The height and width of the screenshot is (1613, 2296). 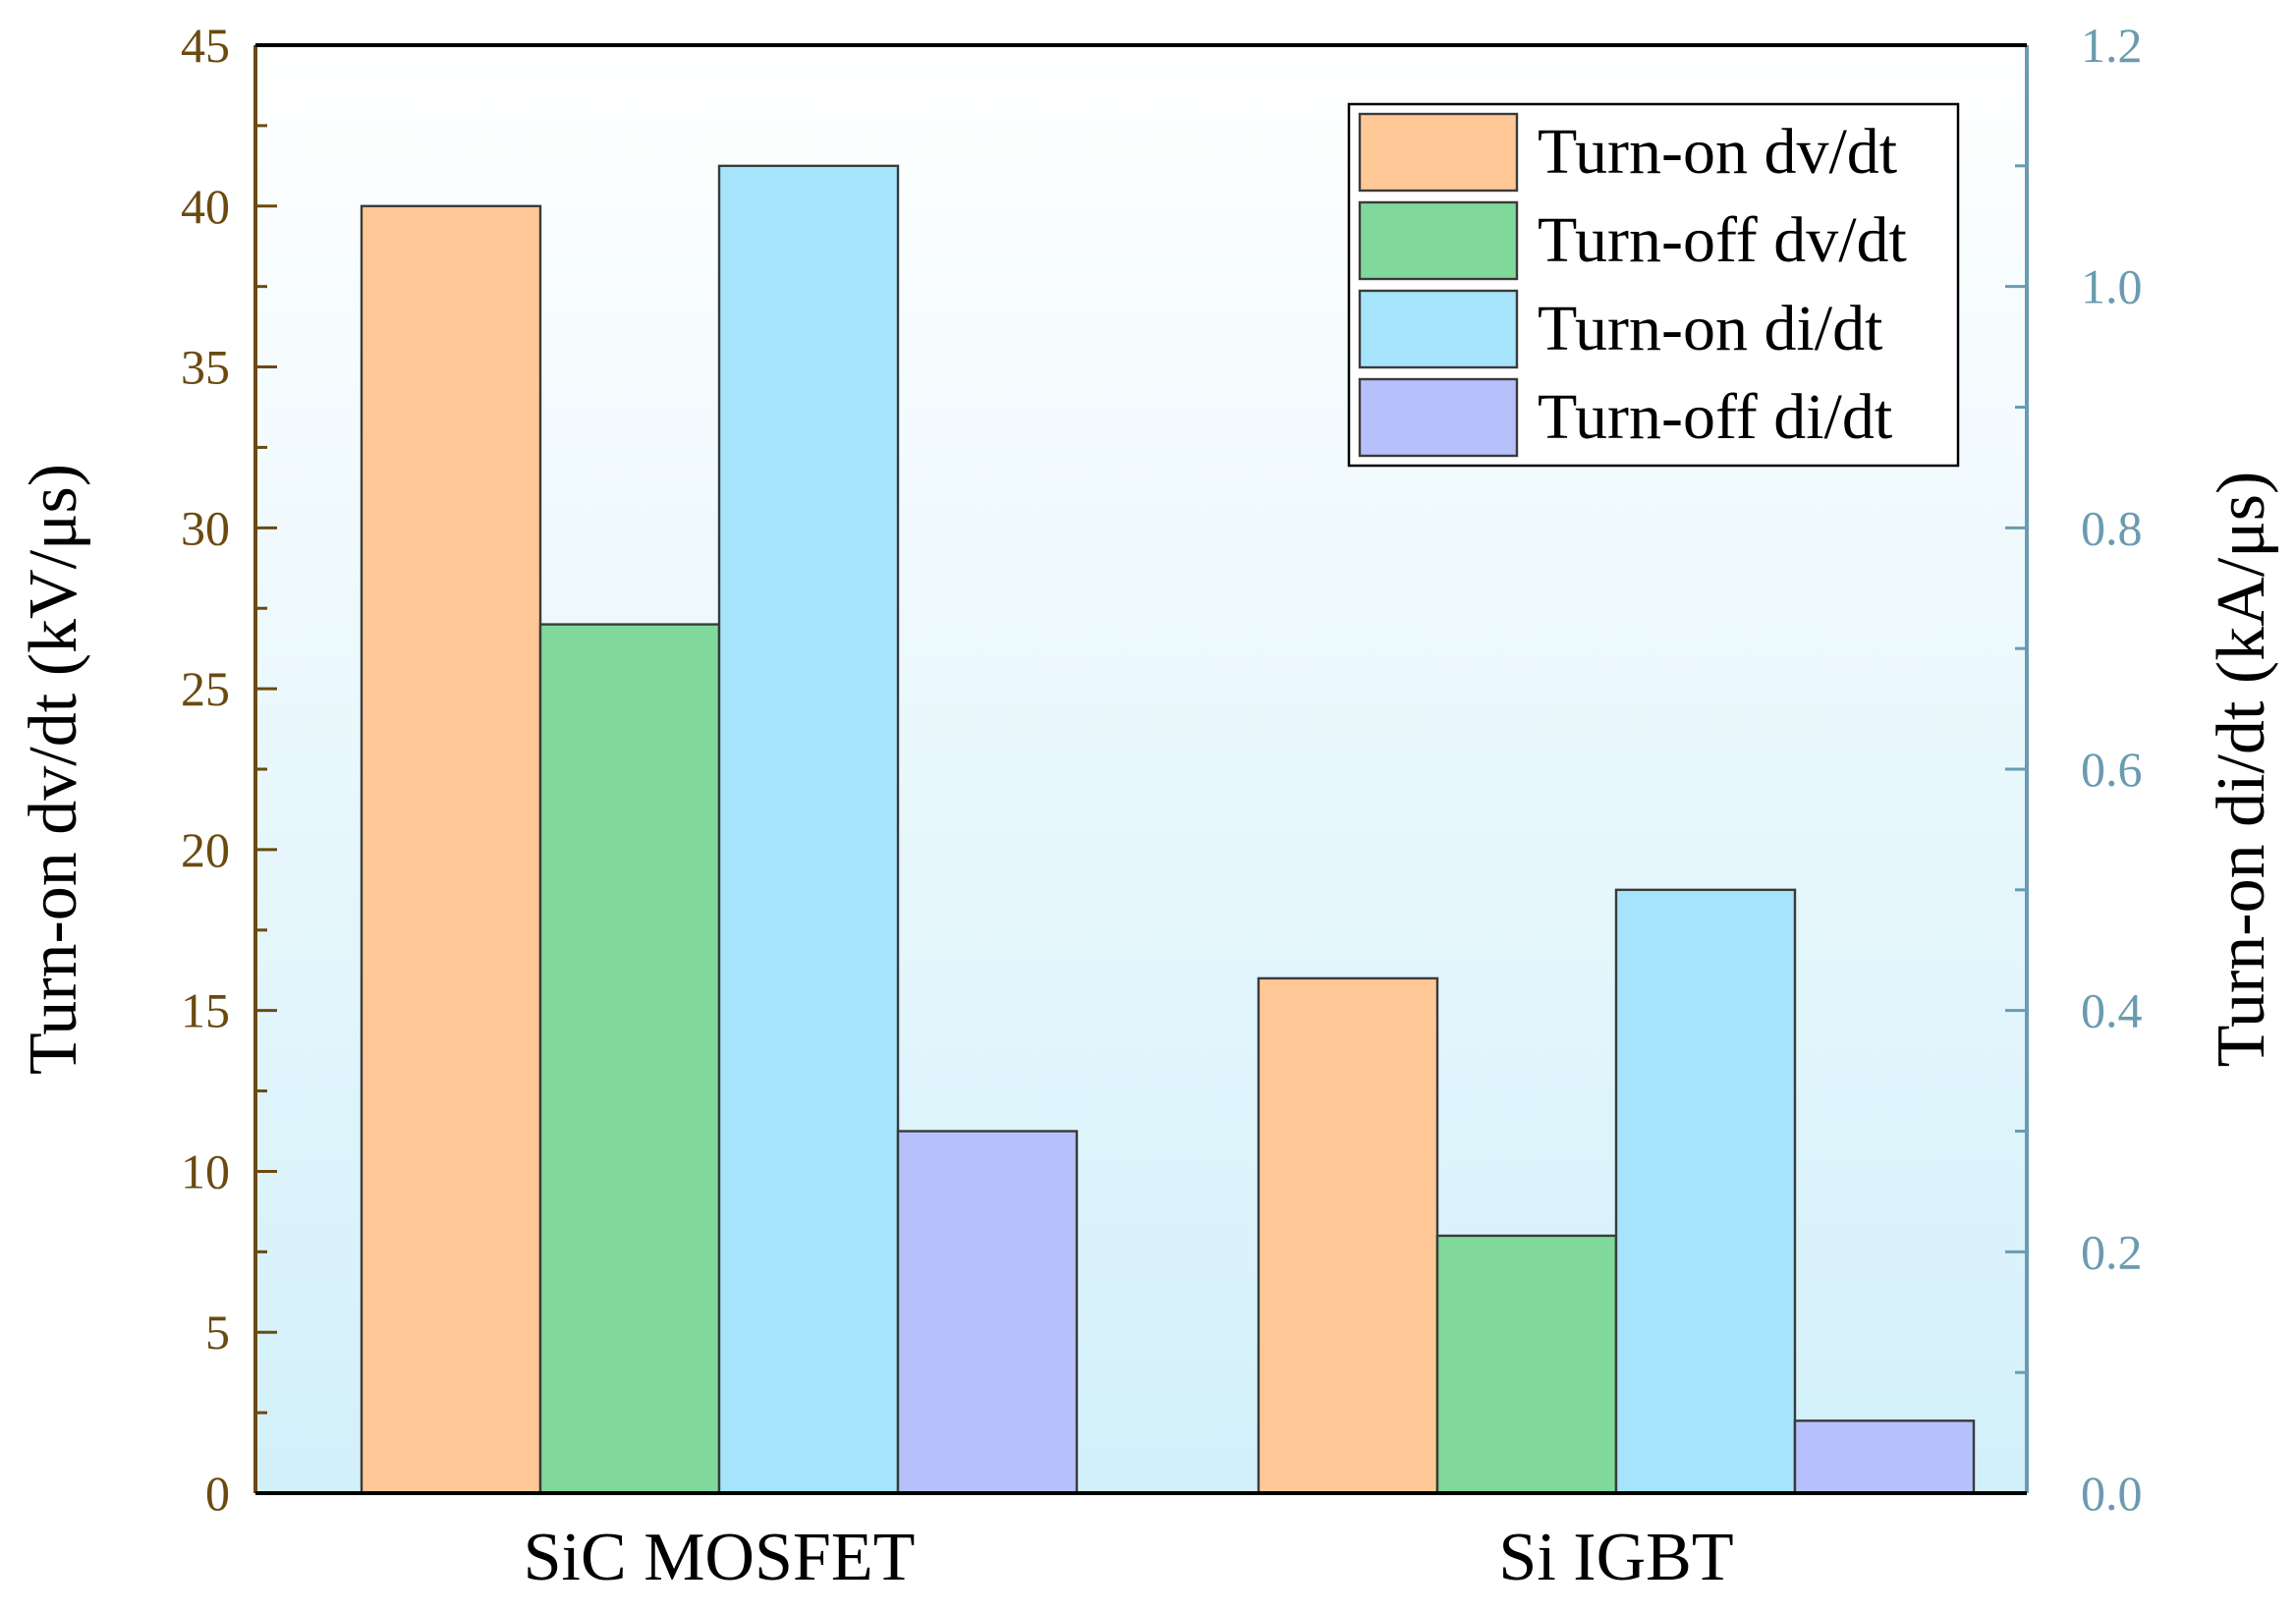 I want to click on y-axis-title-left: Turn-on dv/dt (kV/μs), so click(x=53, y=769).